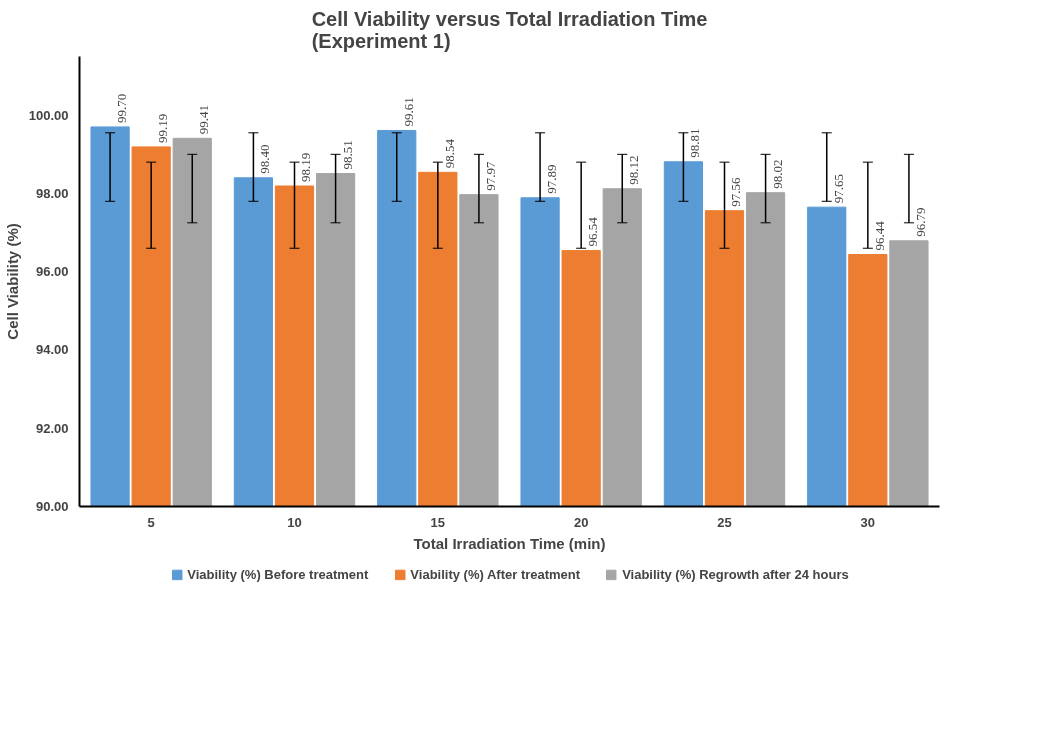  What do you see at coordinates (163, 128) in the screenshot?
I see `data-label: 99.19` at bounding box center [163, 128].